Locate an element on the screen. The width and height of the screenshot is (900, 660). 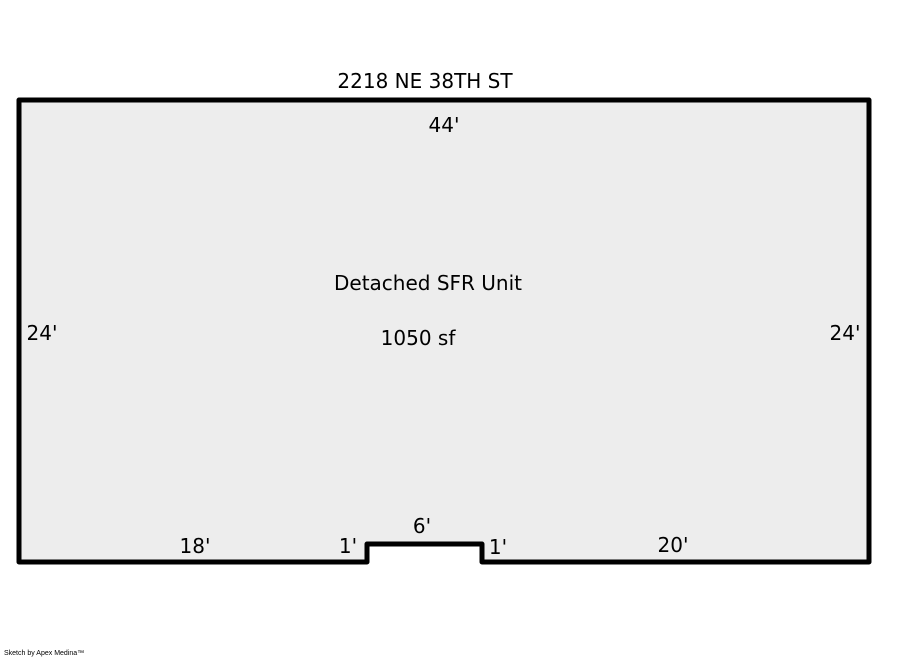
area-name: Detached SFR Unit is located at coordinates (428, 283).